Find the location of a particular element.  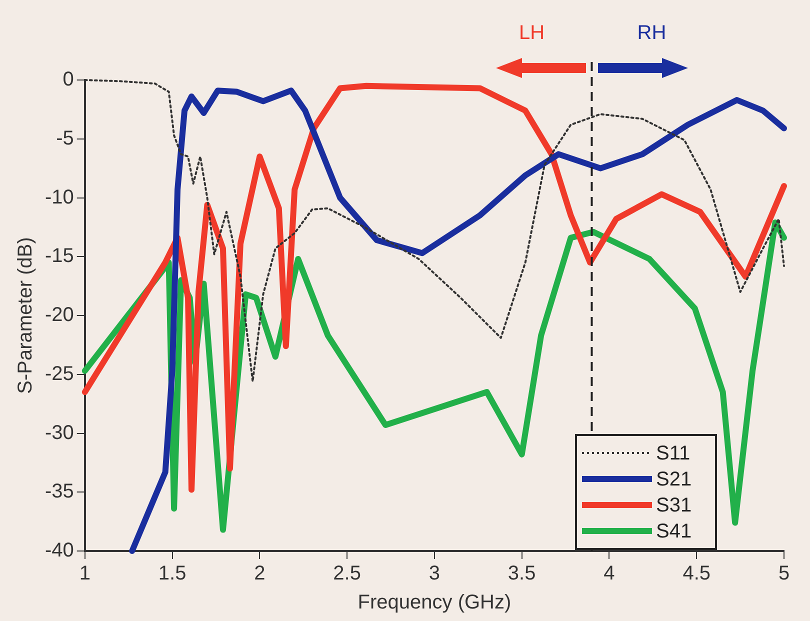

x-tick-label: 2 is located at coordinates (260, 573).